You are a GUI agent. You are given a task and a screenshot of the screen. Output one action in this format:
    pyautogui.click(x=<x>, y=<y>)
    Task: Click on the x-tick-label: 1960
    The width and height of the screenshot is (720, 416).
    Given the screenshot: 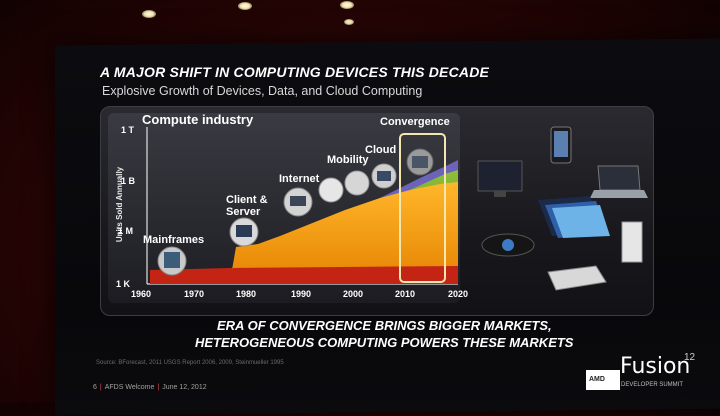 What is the action you would take?
    pyautogui.click(x=141, y=294)
    